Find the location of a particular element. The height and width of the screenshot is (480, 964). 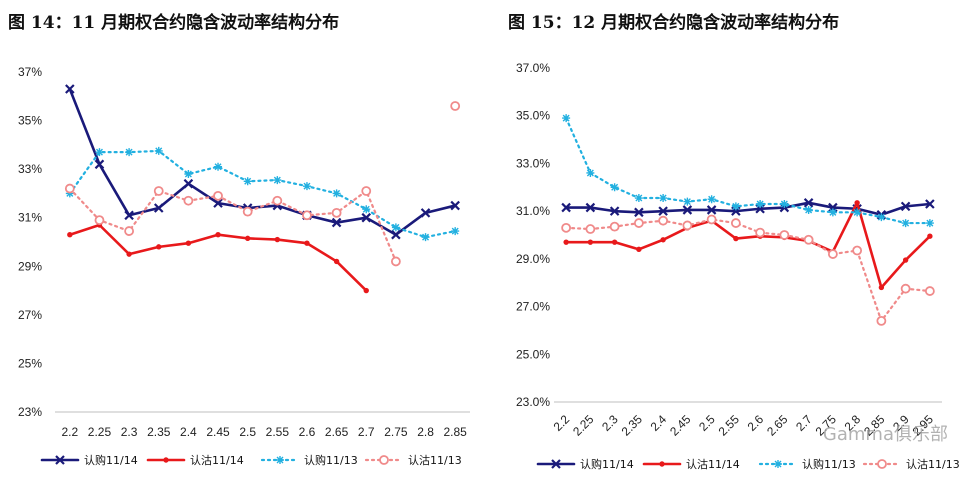

y-tick-label: 31% is located at coordinates (30, 218).